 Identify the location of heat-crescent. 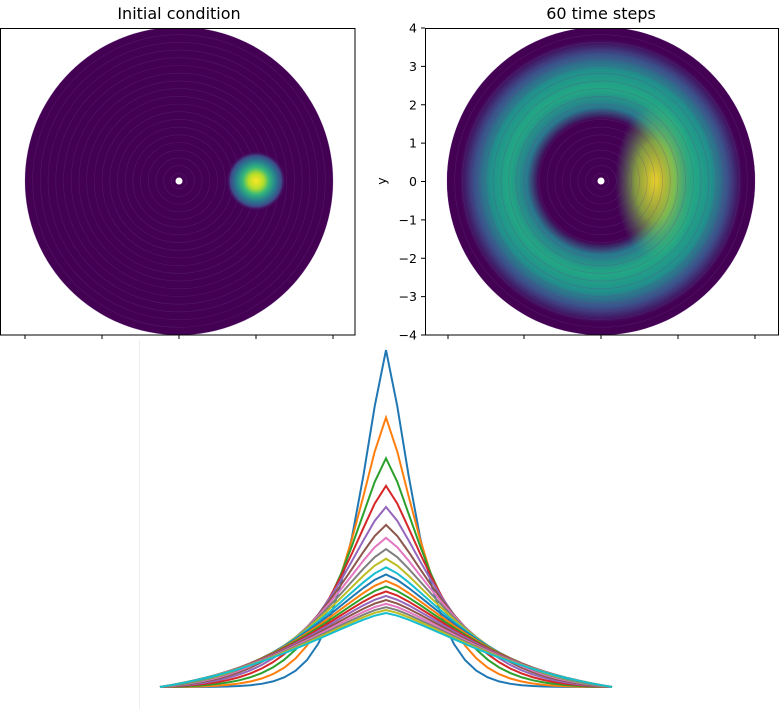
(655, 181).